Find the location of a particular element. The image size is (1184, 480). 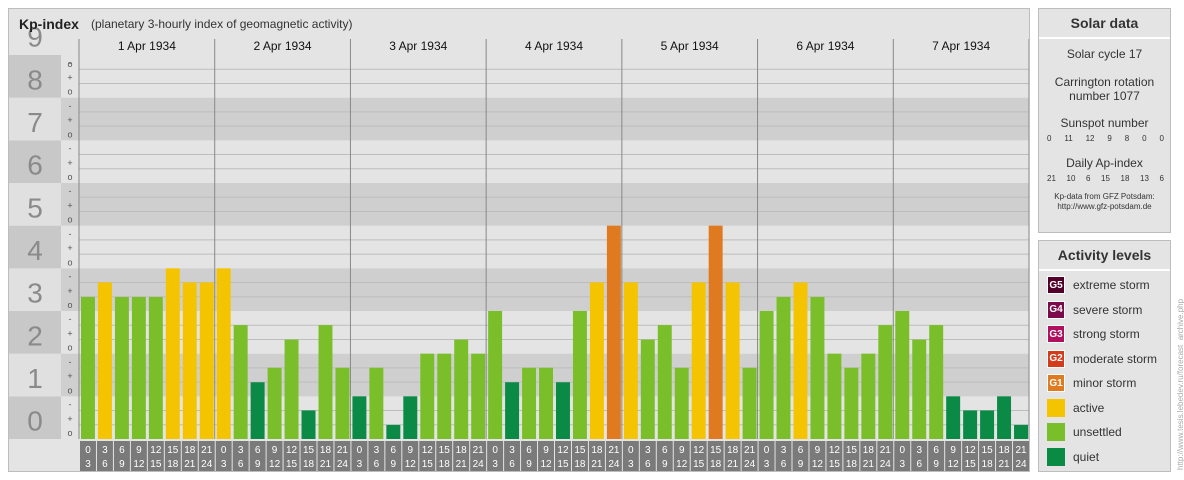

y-tick-label: 1 is located at coordinates (35, 378).